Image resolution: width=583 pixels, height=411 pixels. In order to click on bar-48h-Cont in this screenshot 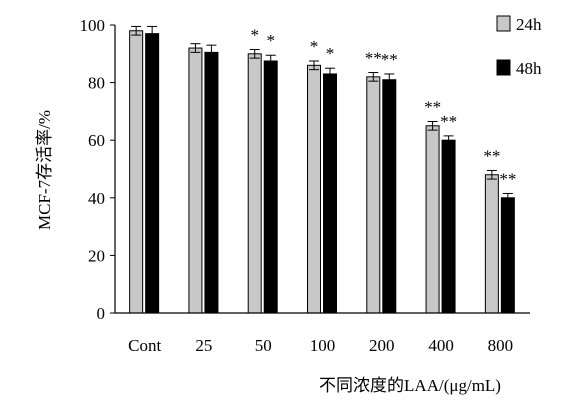, I will do `click(152, 173)`.